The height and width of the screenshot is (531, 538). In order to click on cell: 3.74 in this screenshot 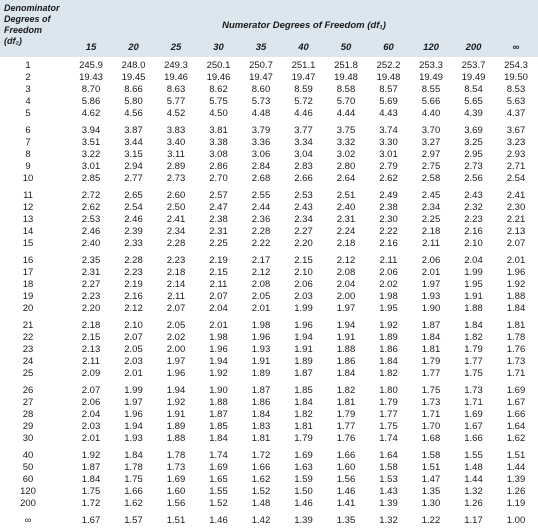, I will do `click(388, 130)`.